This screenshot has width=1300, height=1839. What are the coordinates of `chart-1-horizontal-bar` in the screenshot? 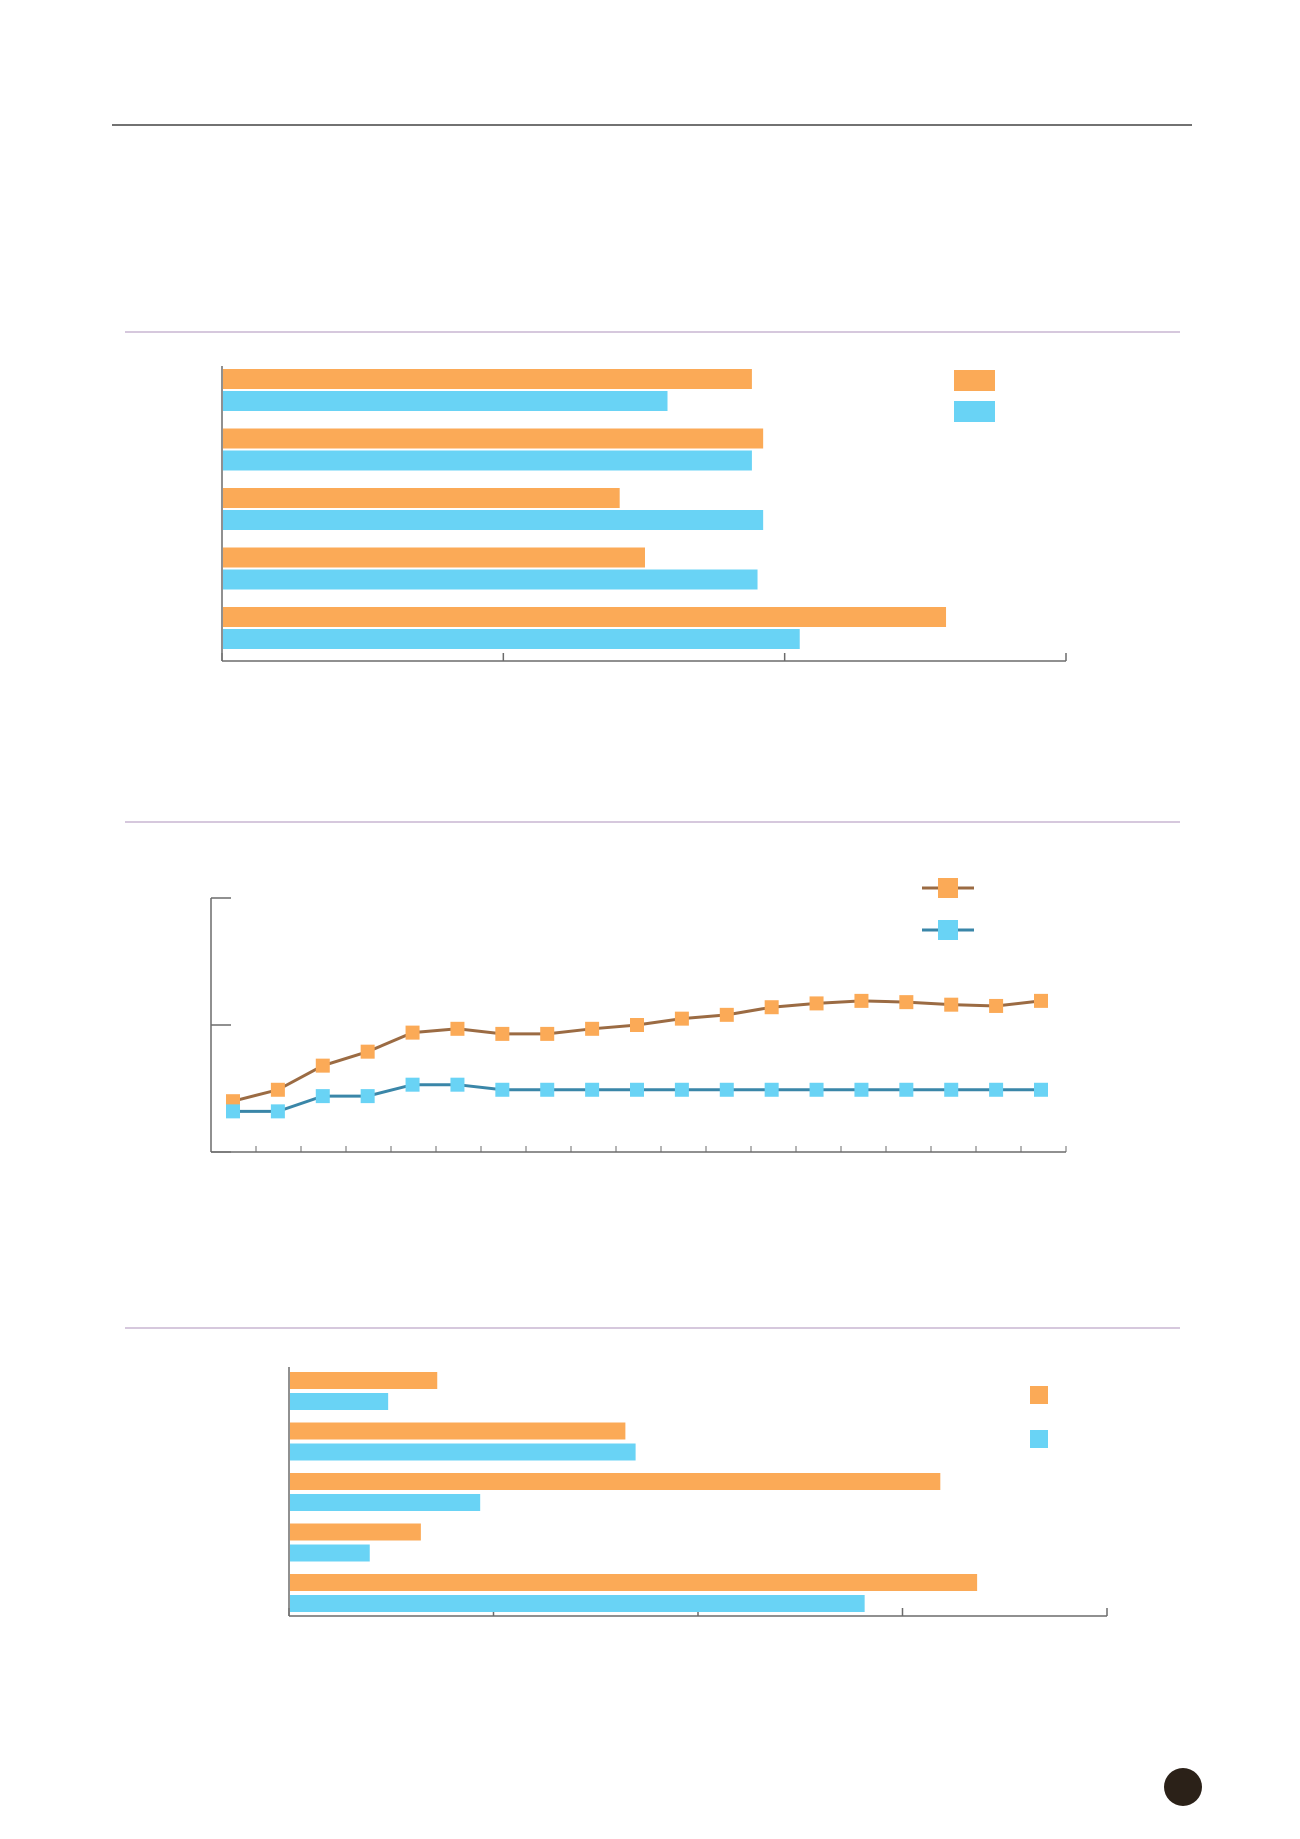 It's located at (644, 514).